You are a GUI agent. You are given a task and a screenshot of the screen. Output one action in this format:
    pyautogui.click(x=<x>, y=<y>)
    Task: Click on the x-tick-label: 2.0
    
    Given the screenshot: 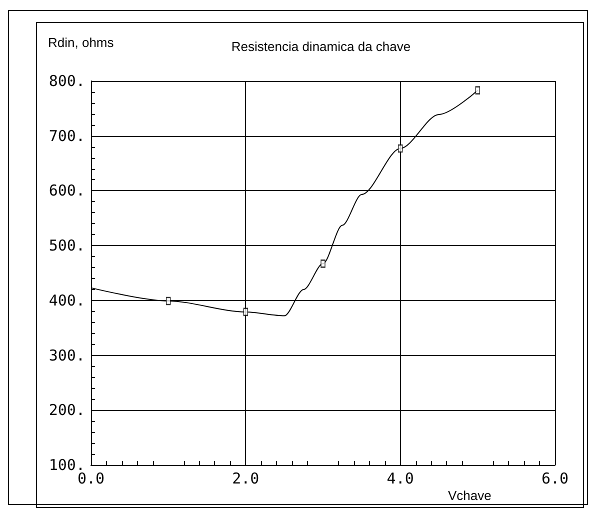 What is the action you would take?
    pyautogui.click(x=246, y=479)
    